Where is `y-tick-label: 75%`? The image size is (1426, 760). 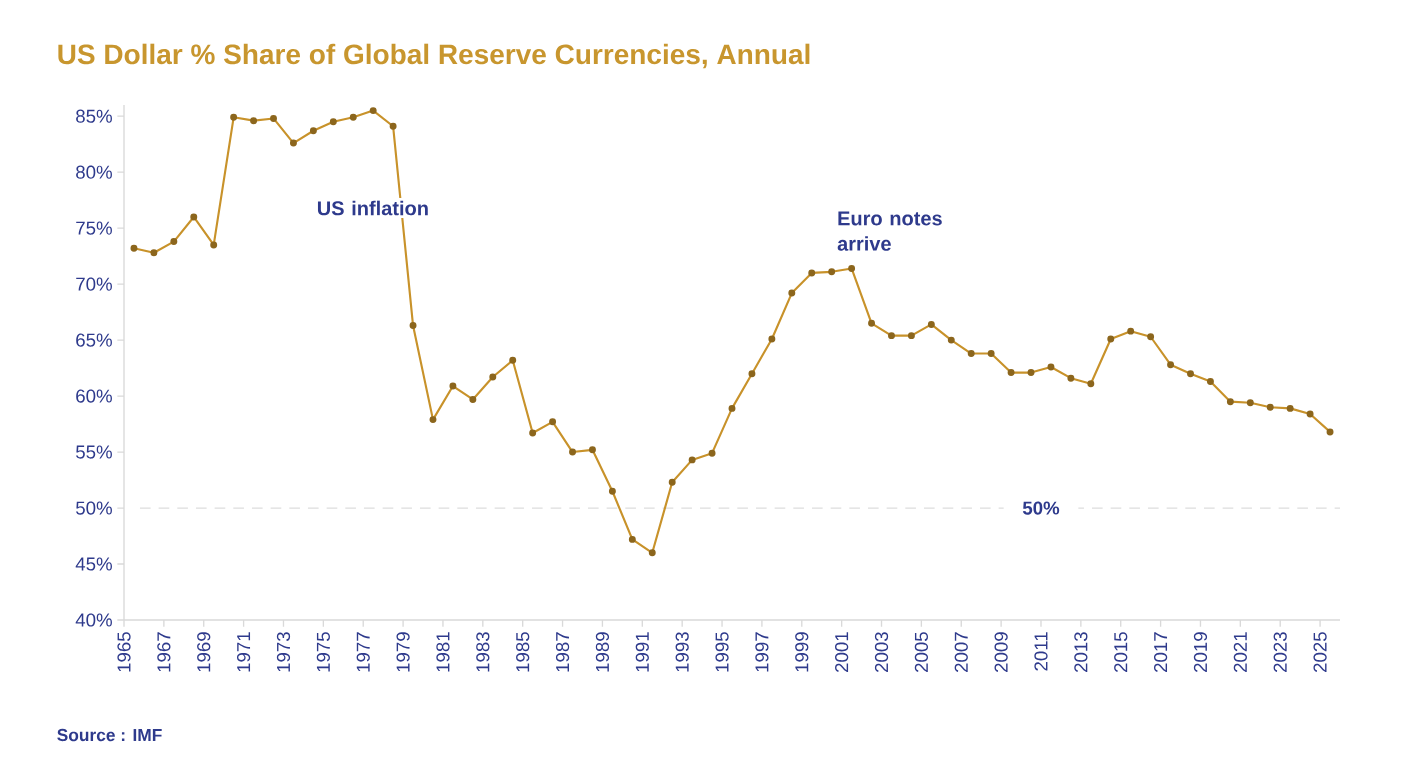
y-tick-label: 75% is located at coordinates (94, 228).